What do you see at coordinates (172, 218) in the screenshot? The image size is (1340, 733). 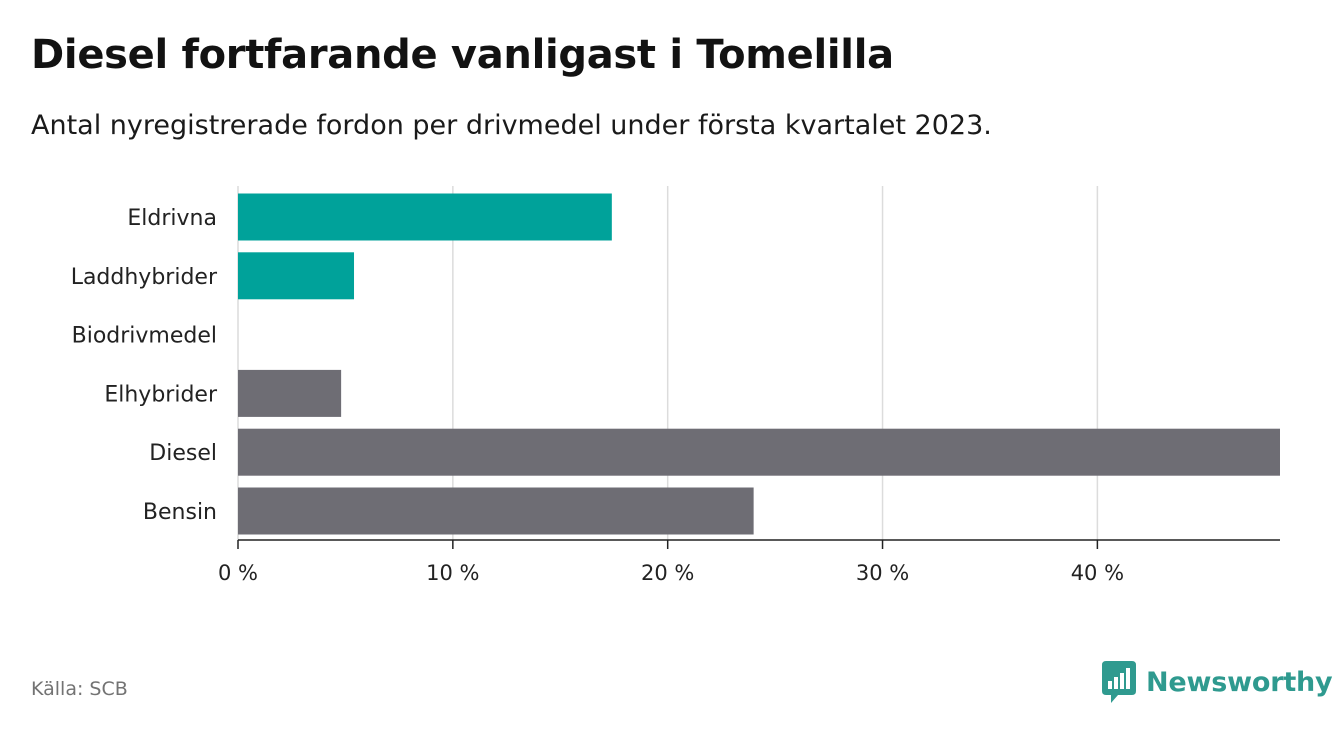 I see `category-label: Eldrivna` at bounding box center [172, 218].